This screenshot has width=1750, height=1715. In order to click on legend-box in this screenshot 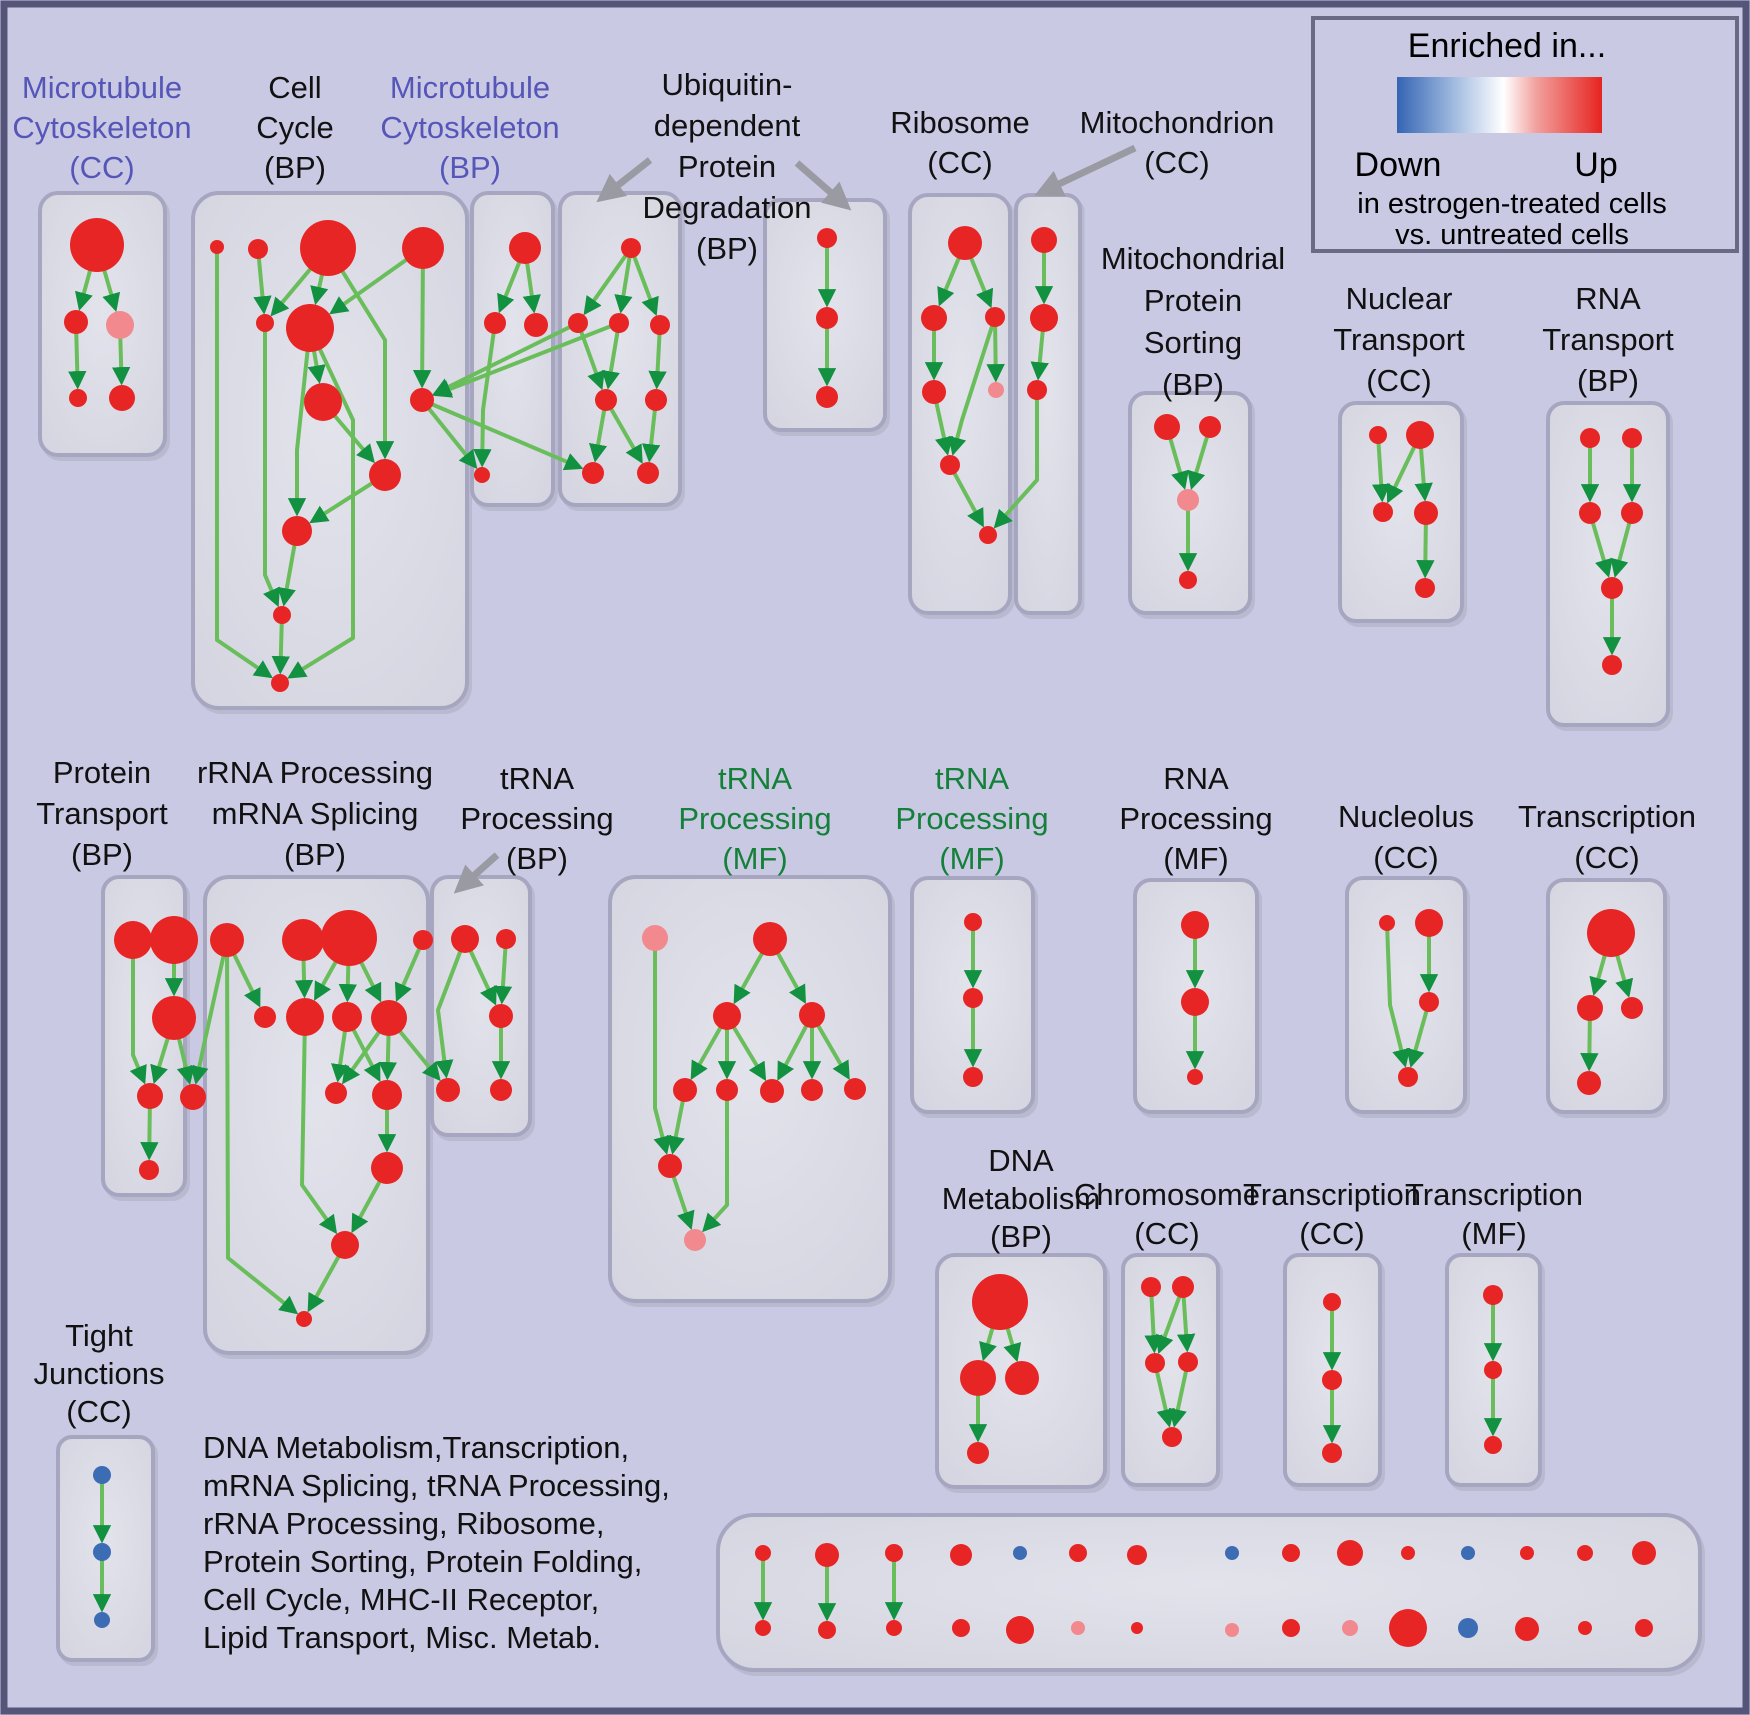, I will do `click(1525, 134)`.